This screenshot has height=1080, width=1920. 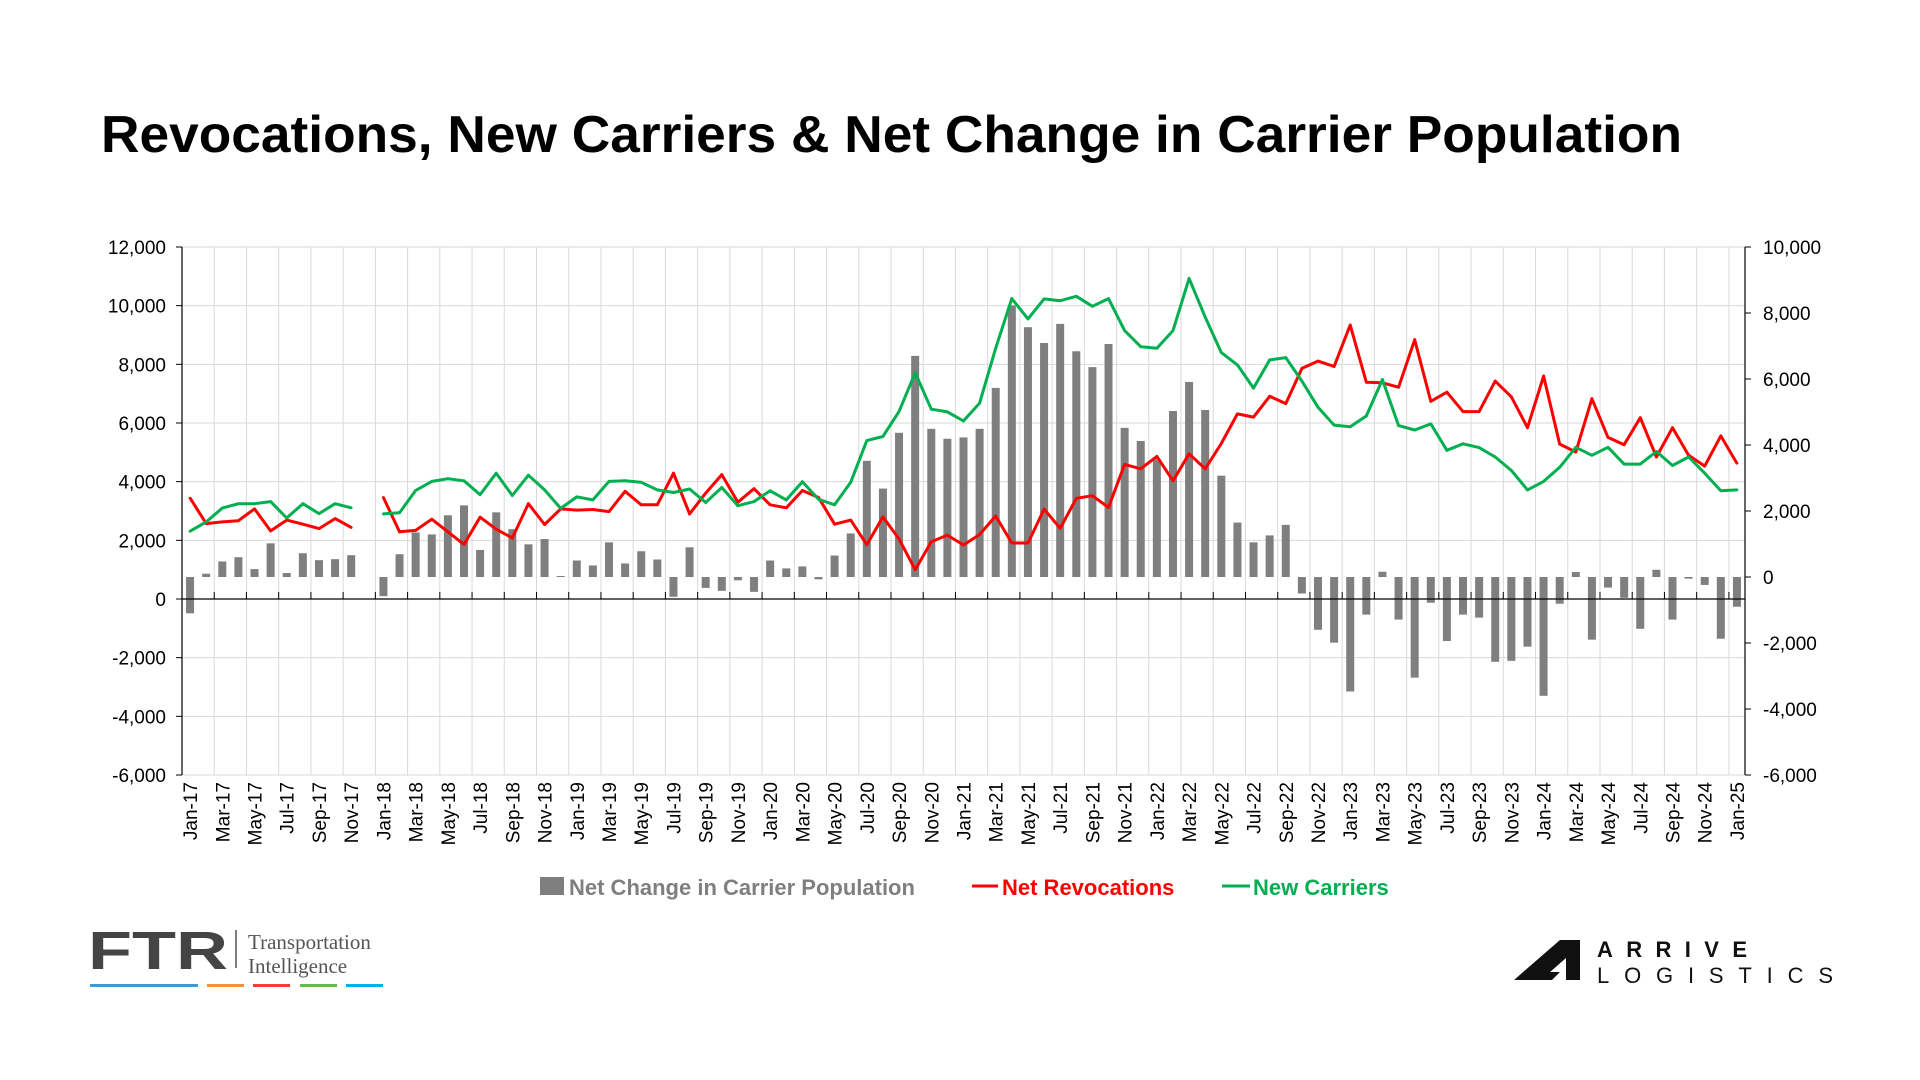 I want to click on x-axis-label: Nov-24, so click(x=1706, y=813).